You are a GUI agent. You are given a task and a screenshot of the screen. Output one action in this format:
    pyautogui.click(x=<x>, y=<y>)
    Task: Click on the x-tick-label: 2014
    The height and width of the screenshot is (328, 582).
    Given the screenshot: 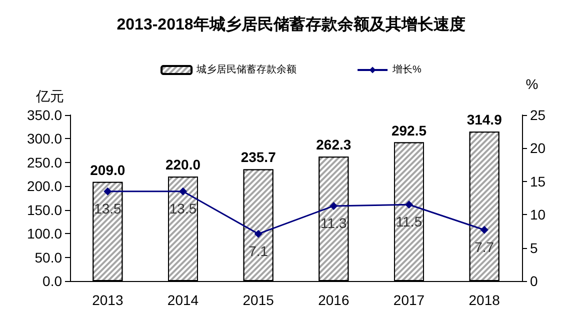 What is the action you would take?
    pyautogui.click(x=183, y=300)
    